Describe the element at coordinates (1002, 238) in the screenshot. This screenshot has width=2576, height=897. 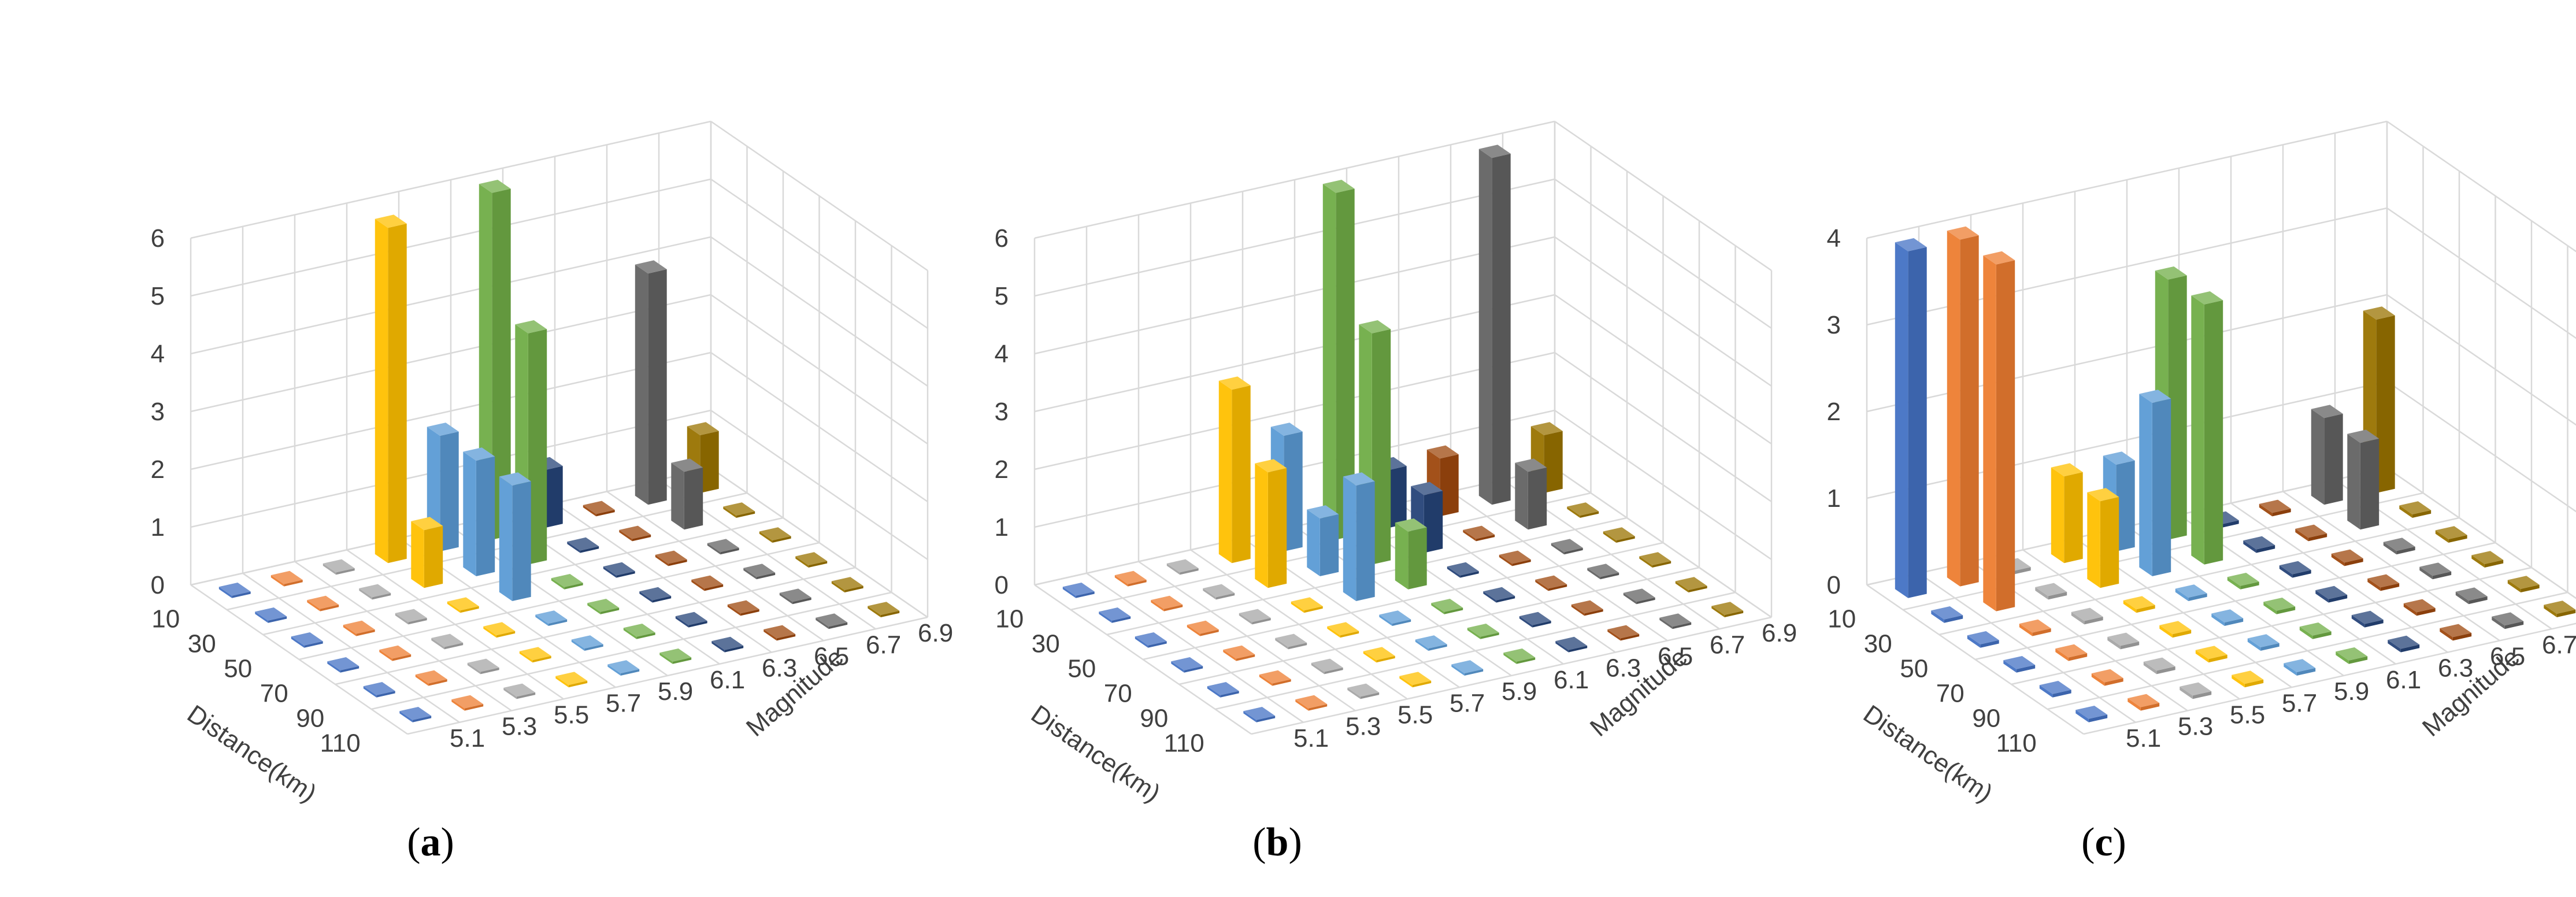
I see `z-tick-label: 6` at that location.